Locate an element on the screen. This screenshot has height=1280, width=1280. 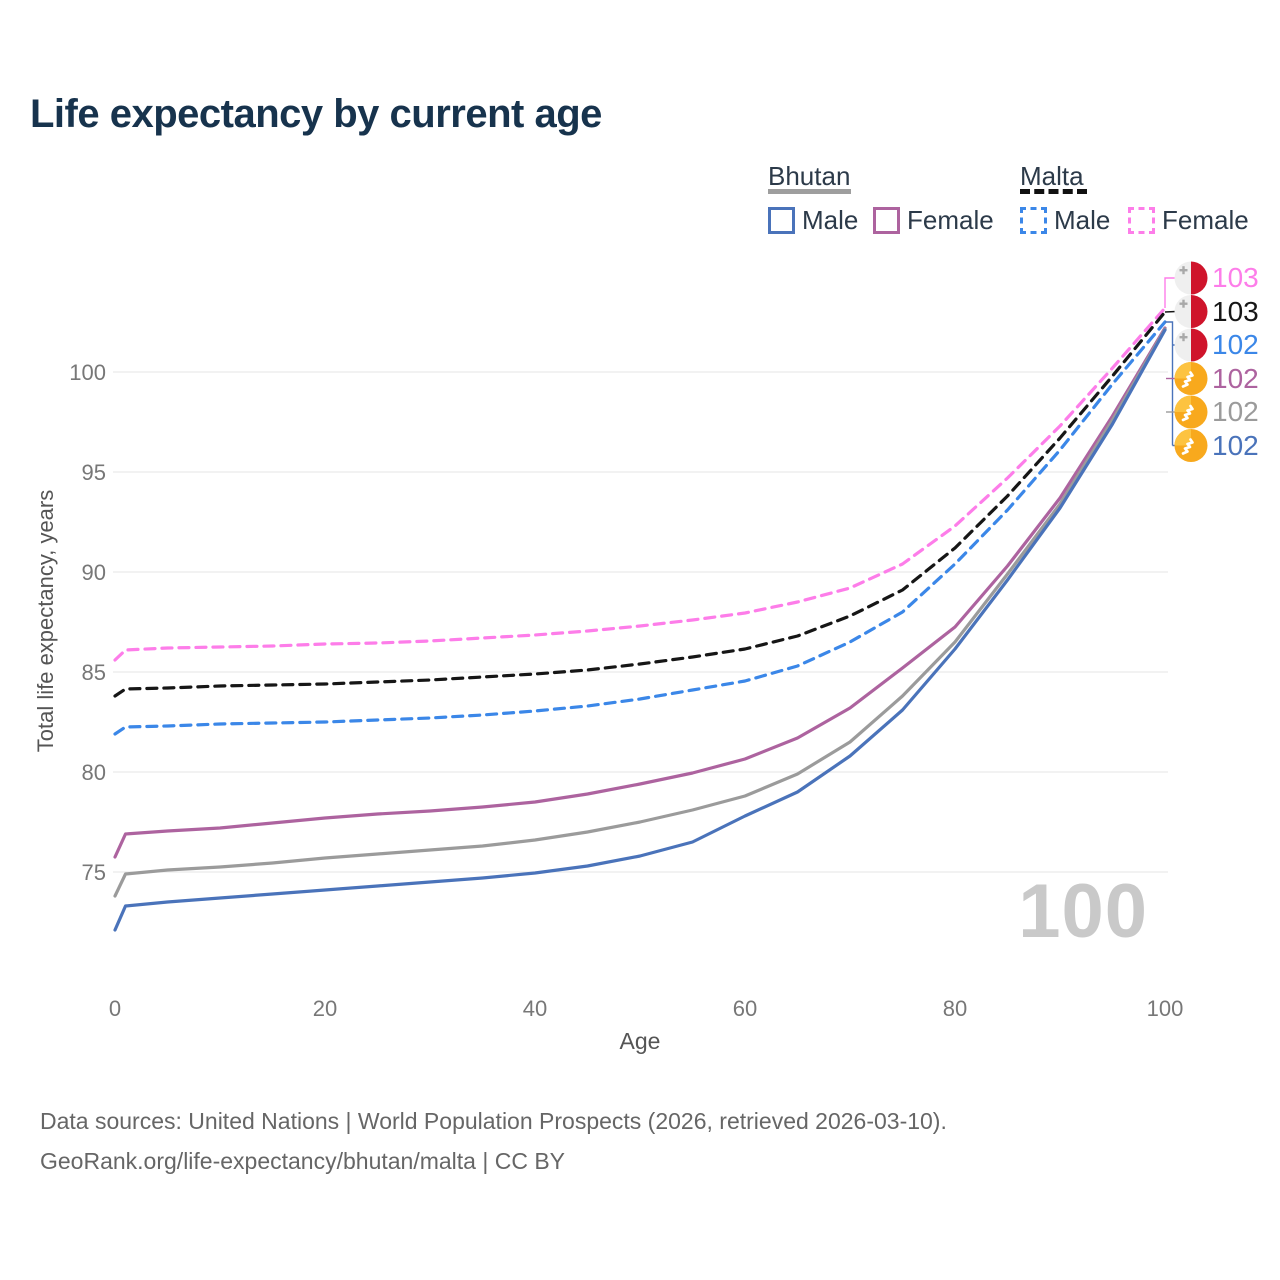
legend-underline-bhutan is located at coordinates (809, 191).